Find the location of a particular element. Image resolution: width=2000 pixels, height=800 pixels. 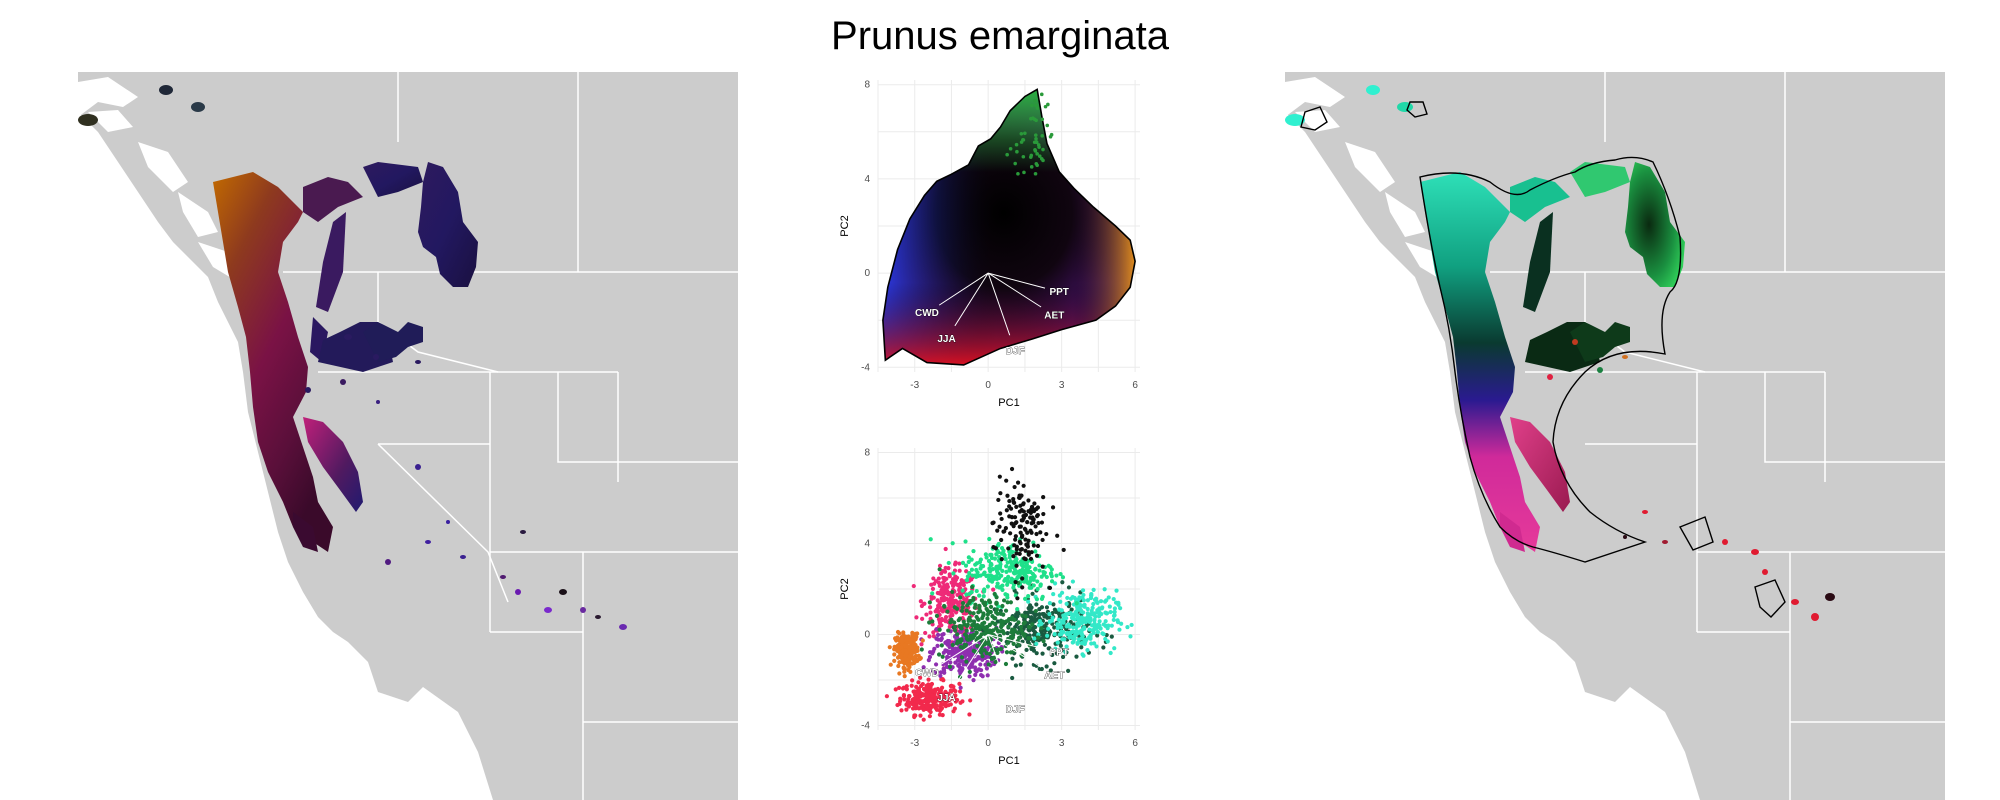

pca-cloud-green is located at coordinates (1009, 227).